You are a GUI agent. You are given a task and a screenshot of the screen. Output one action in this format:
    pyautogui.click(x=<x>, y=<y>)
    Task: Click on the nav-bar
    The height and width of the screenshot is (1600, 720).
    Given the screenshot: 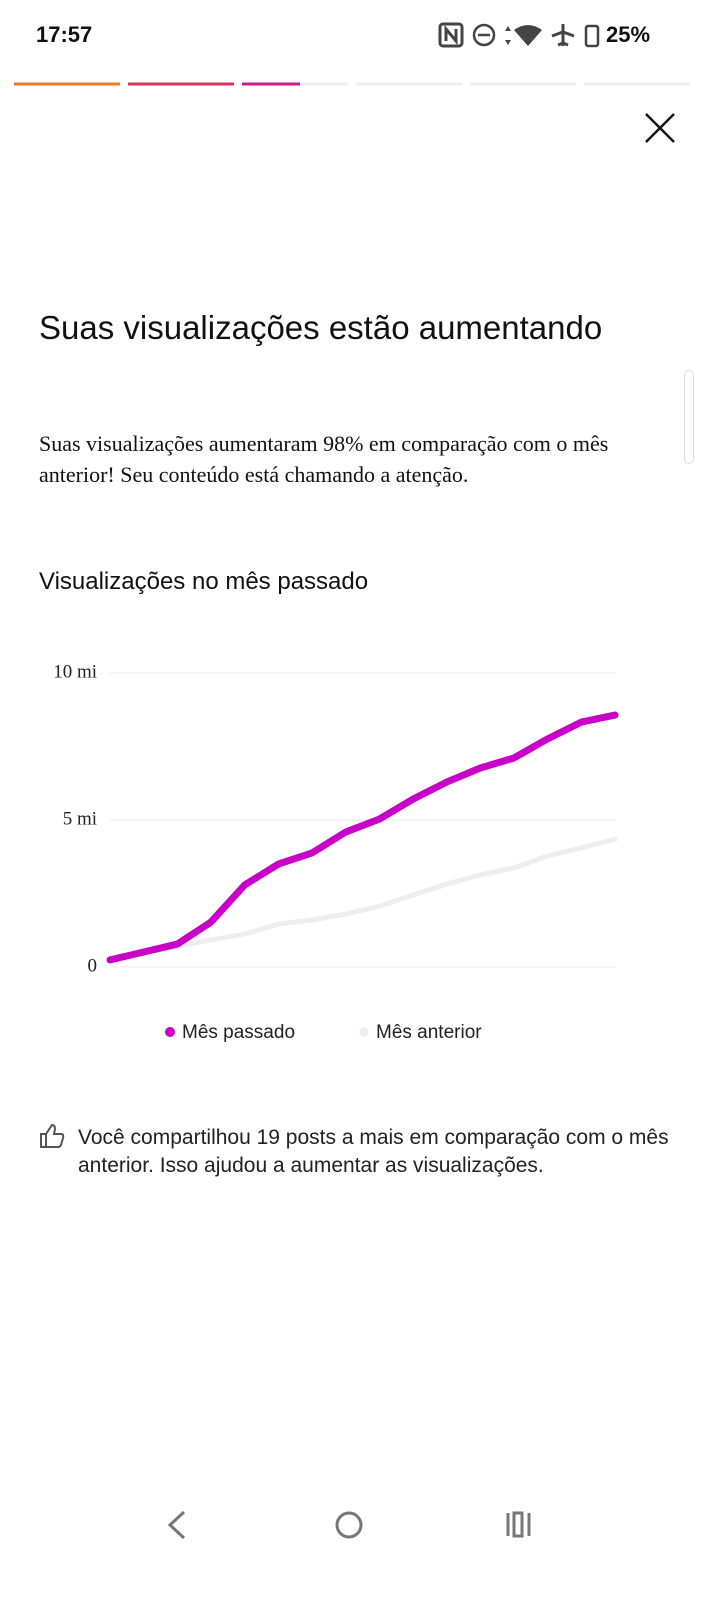 What is the action you would take?
    pyautogui.click(x=349, y=1525)
    